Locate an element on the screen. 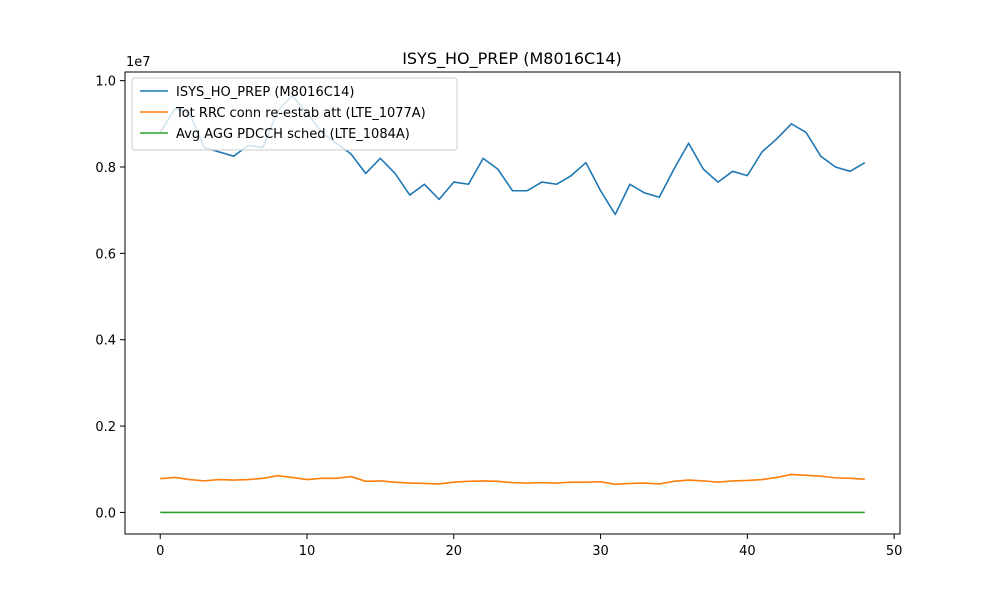 Image resolution: width=1000 pixels, height=600 pixels. y-tick-label: 0.8 is located at coordinates (105, 168).